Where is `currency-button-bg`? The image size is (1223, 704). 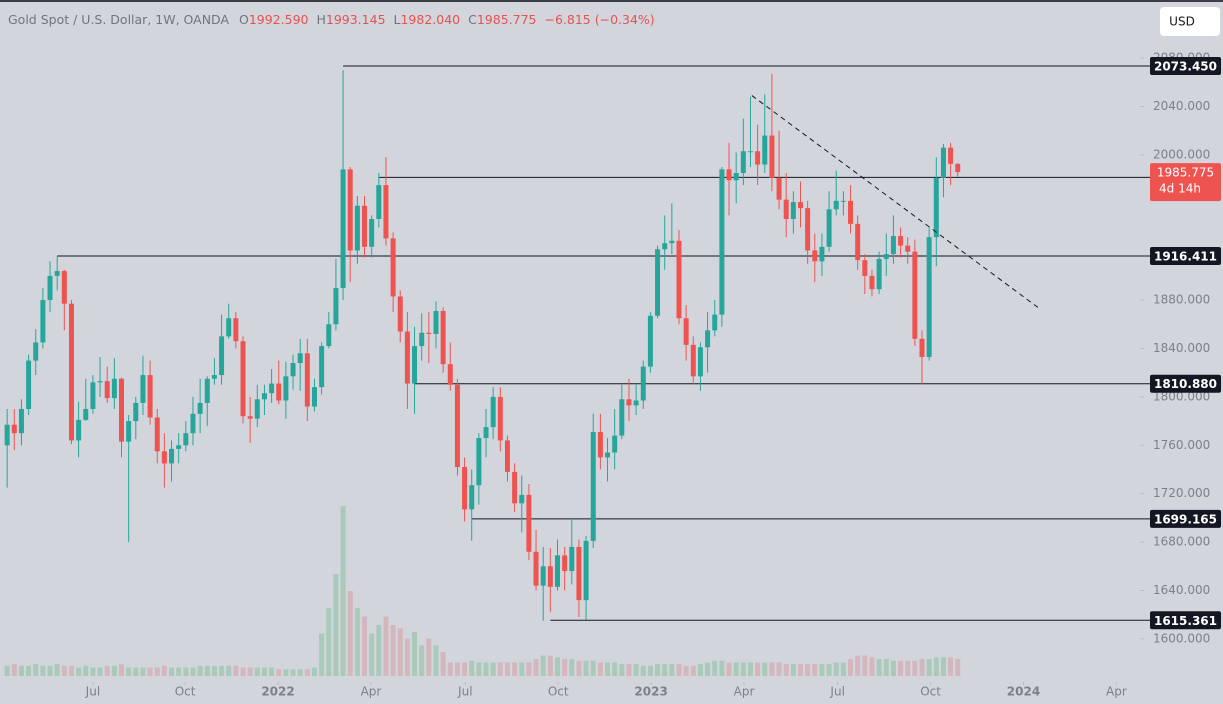
currency-button-bg is located at coordinates (1190, 21).